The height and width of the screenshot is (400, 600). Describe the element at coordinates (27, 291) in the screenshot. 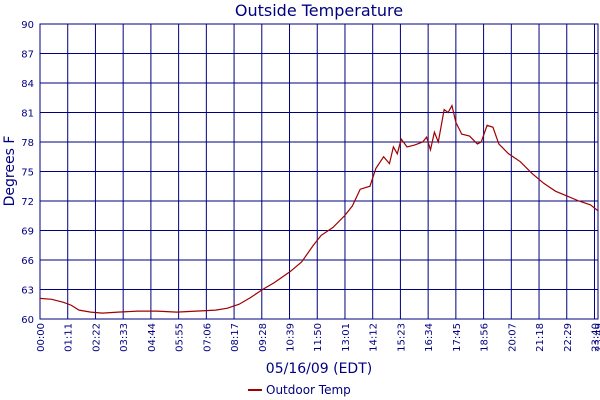

I see `y-tick-label: 63` at that location.